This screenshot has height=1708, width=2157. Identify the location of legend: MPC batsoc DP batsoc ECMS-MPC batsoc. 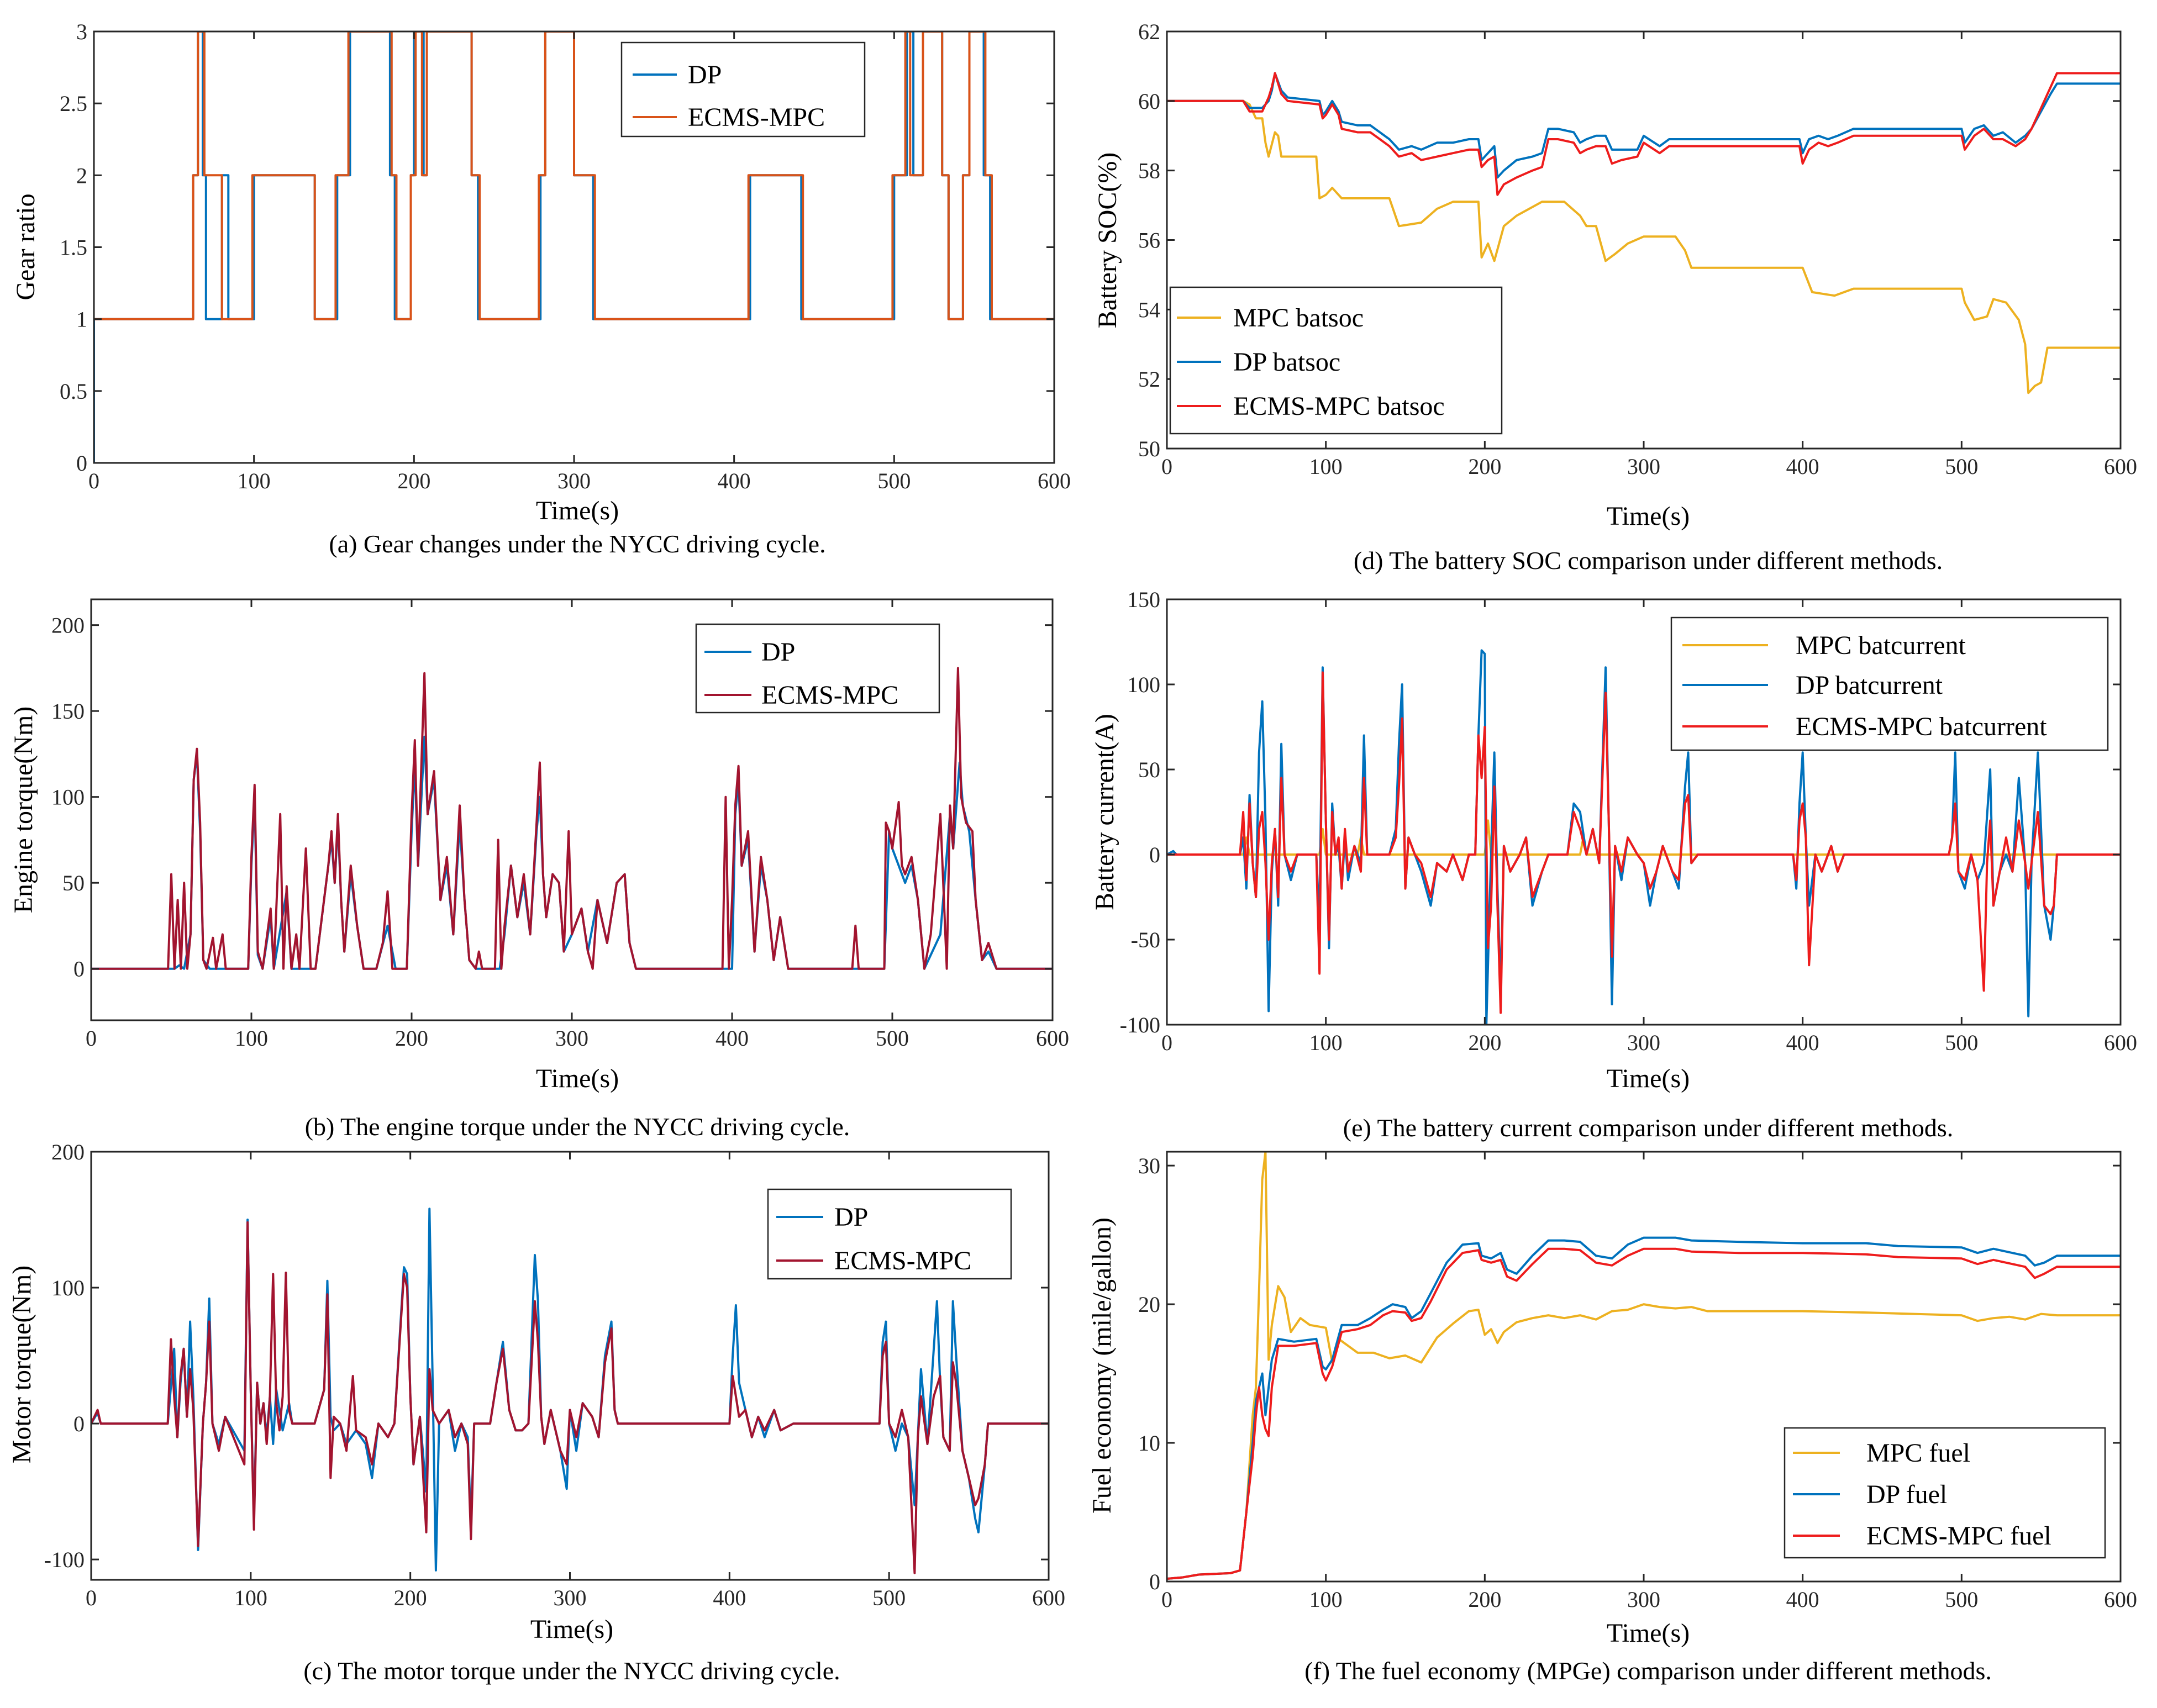
(1336, 360).